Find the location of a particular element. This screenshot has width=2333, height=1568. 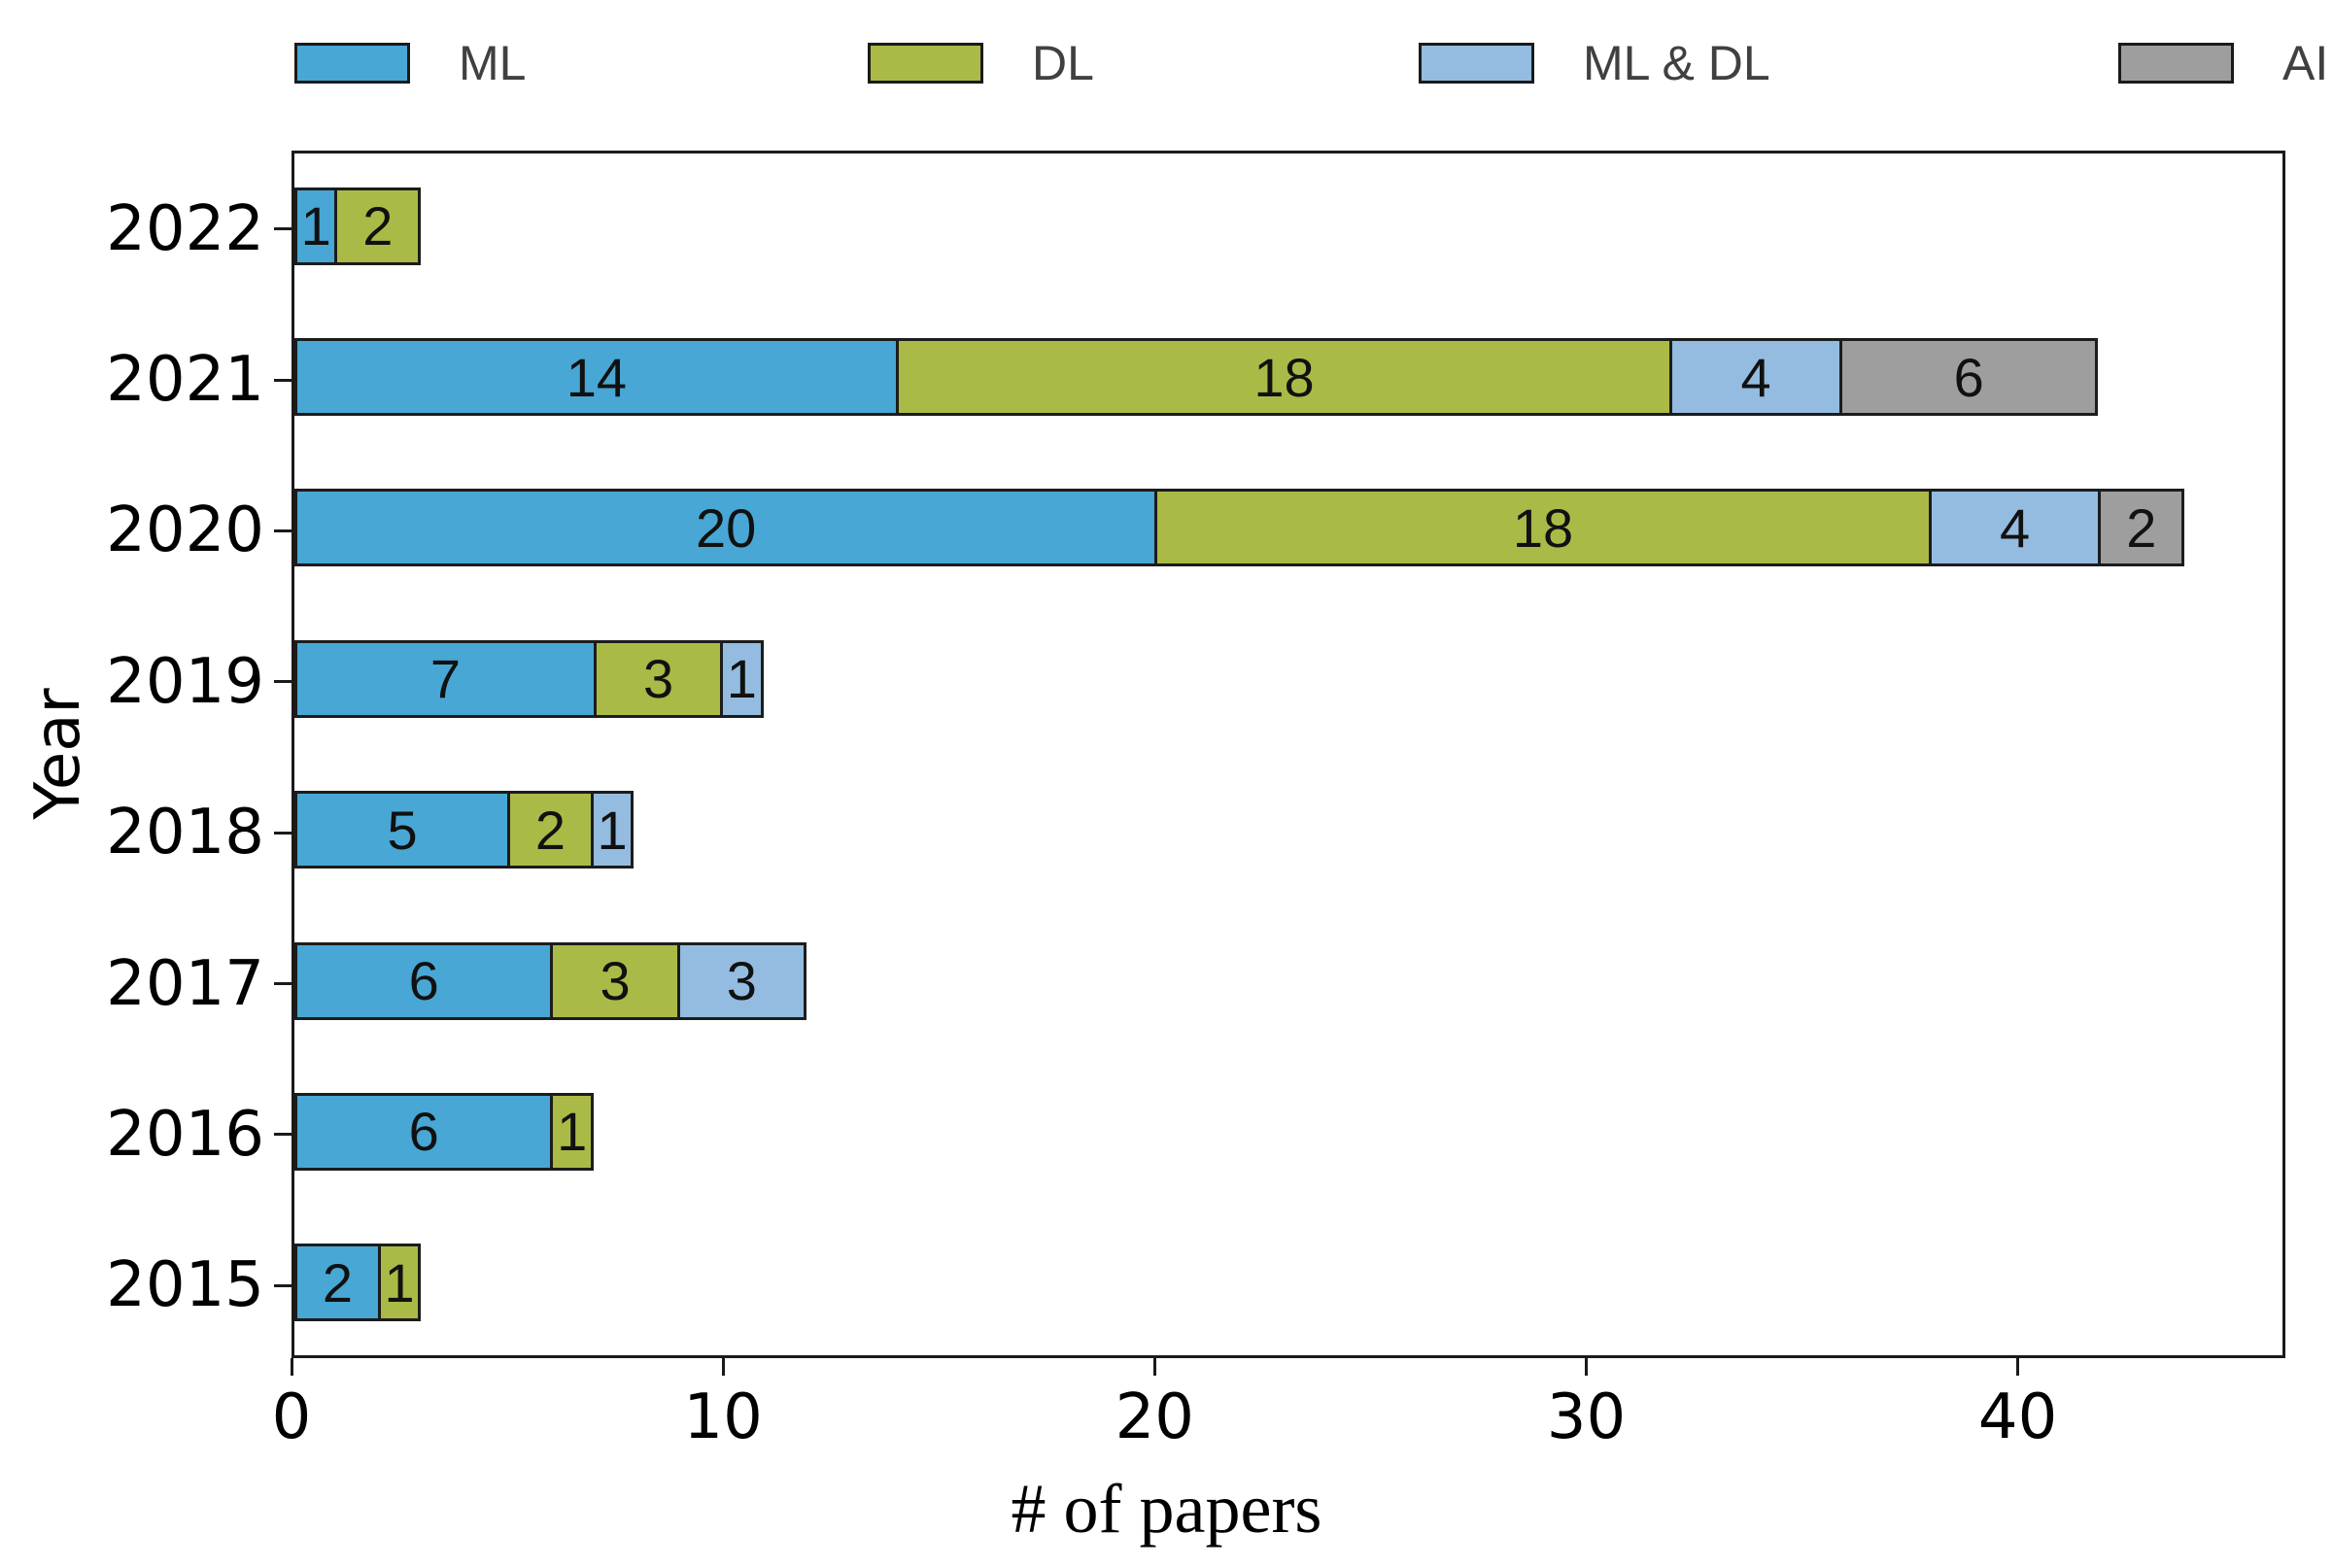

y-tick-label-2019: 2019 is located at coordinates (185, 681).